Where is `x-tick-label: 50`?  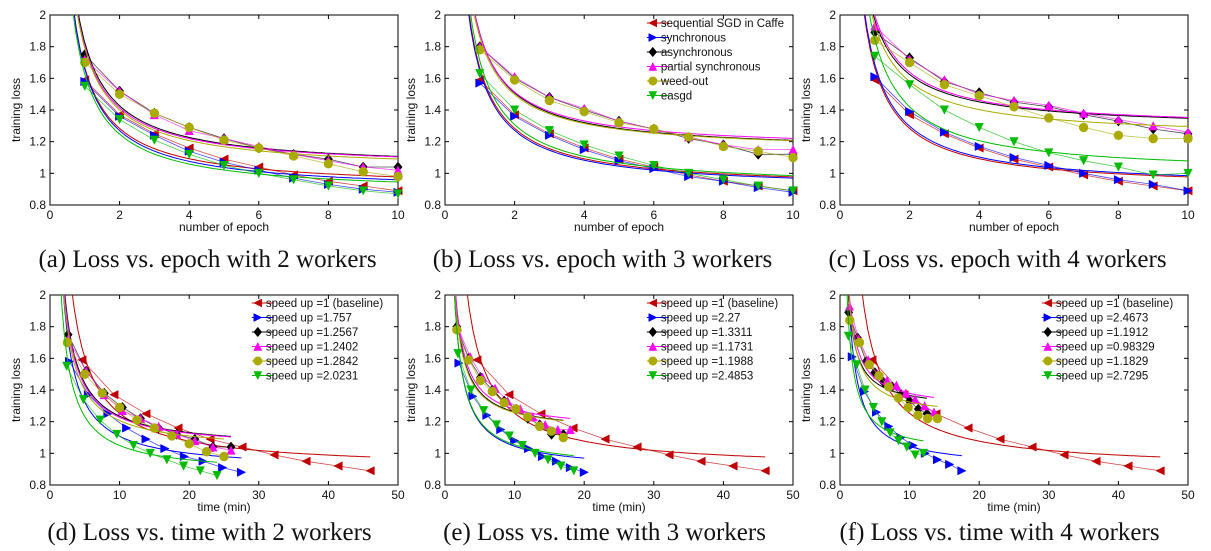
x-tick-label: 50 is located at coordinates (1188, 495).